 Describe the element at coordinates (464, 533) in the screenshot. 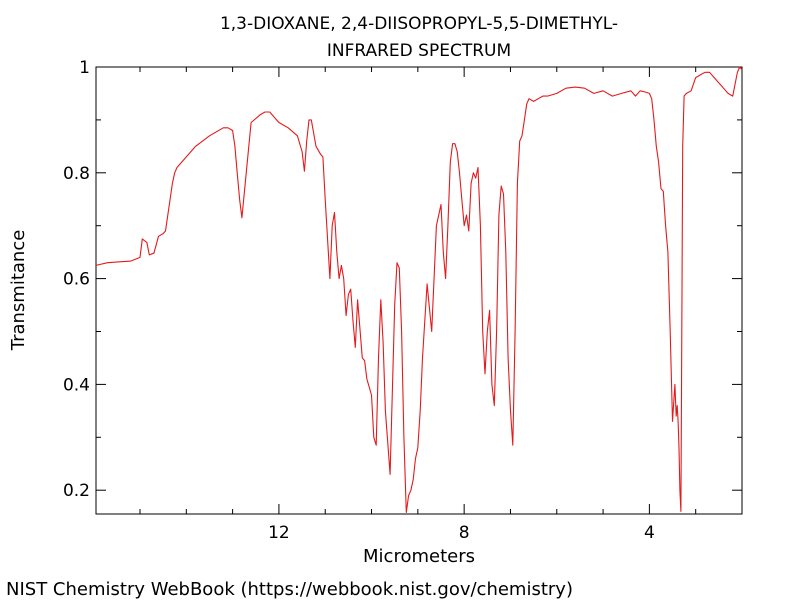

I see `x-tick-label: 8` at that location.